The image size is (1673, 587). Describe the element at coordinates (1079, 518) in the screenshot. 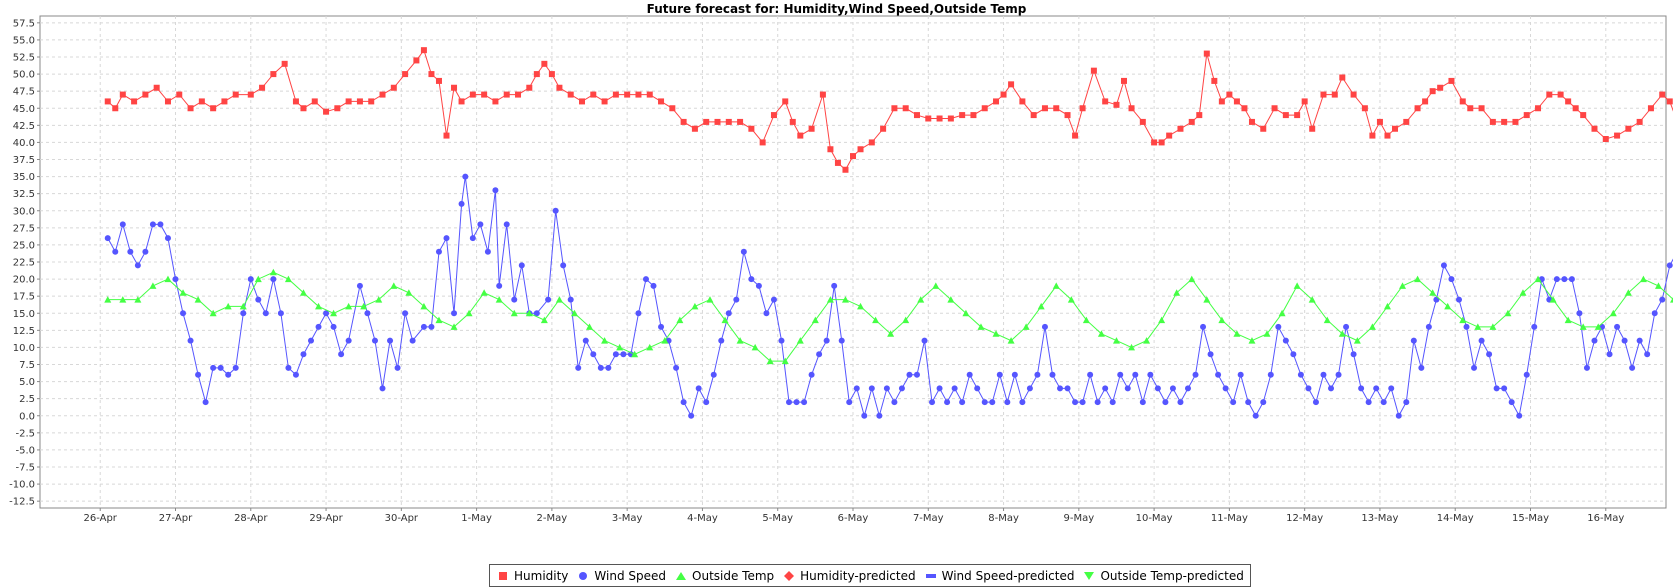

I see `x-tick-label: 9-May` at that location.